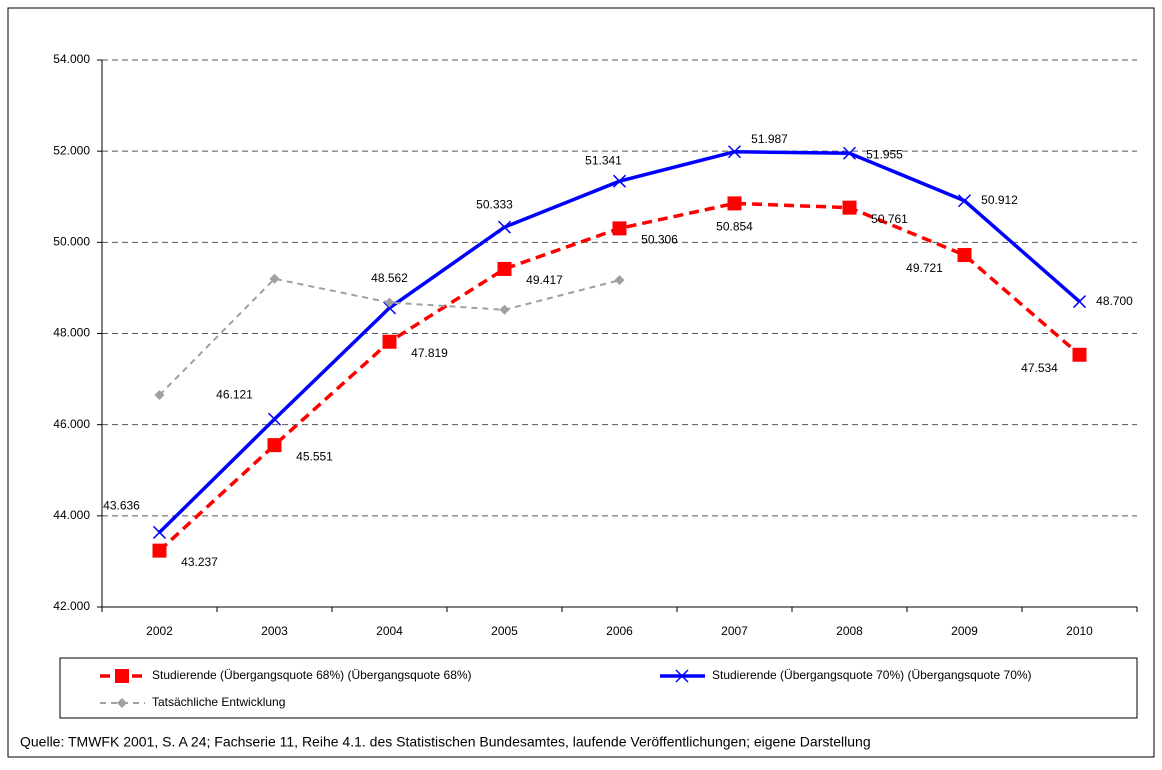 The height and width of the screenshot is (770, 1162). I want to click on data-label: 48.700, so click(1114, 301).